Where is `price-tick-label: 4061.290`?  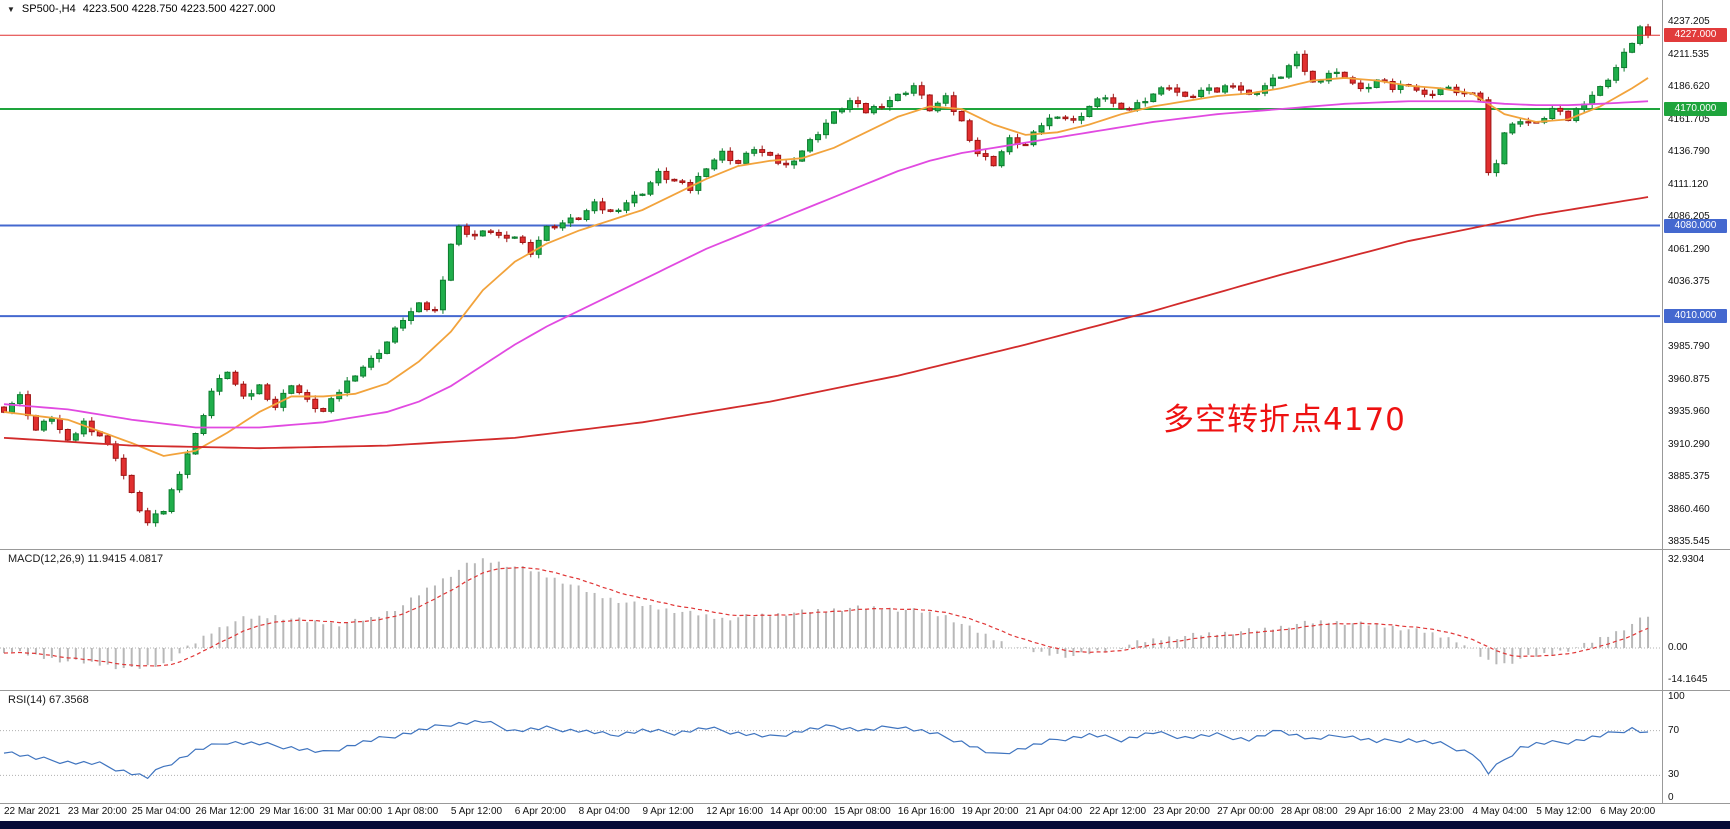
price-tick-label: 4061.290 is located at coordinates (1689, 249).